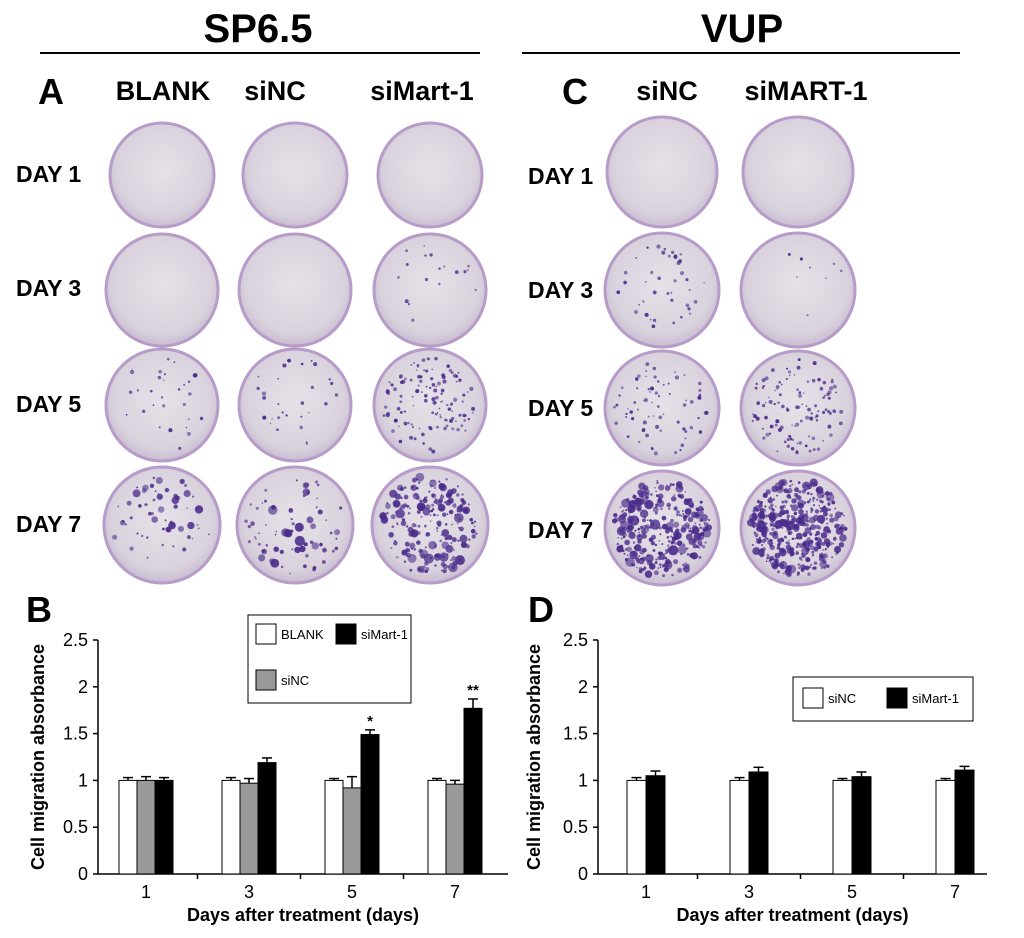 The width and height of the screenshot is (1024, 938). Describe the element at coordinates (798, 408) in the screenshot. I see `dish-c-r3-c2` at that location.